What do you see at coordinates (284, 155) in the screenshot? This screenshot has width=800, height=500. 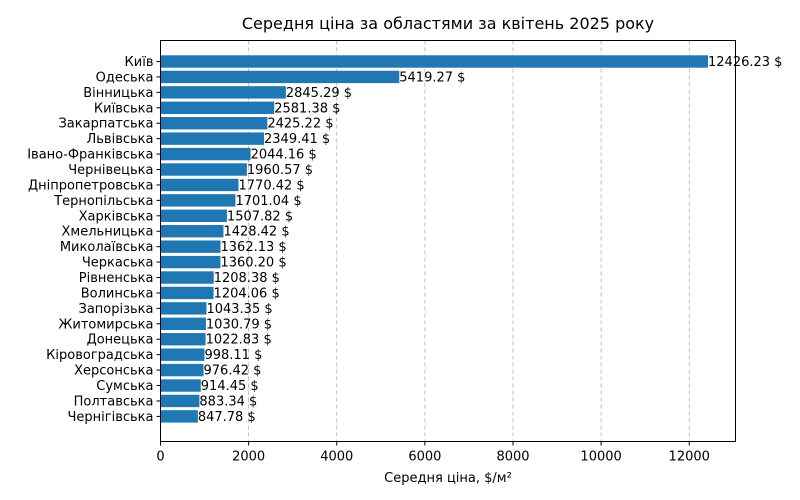 I see `data-label: 2044.16 $` at bounding box center [284, 155].